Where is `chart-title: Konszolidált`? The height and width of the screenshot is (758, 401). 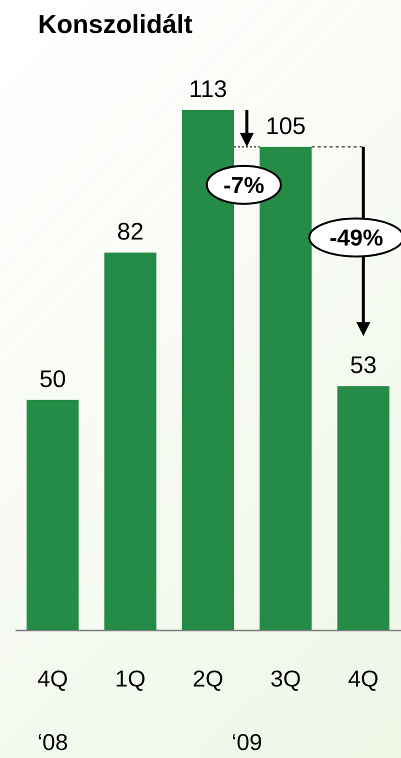 chart-title: Konszolidált is located at coordinates (115, 24).